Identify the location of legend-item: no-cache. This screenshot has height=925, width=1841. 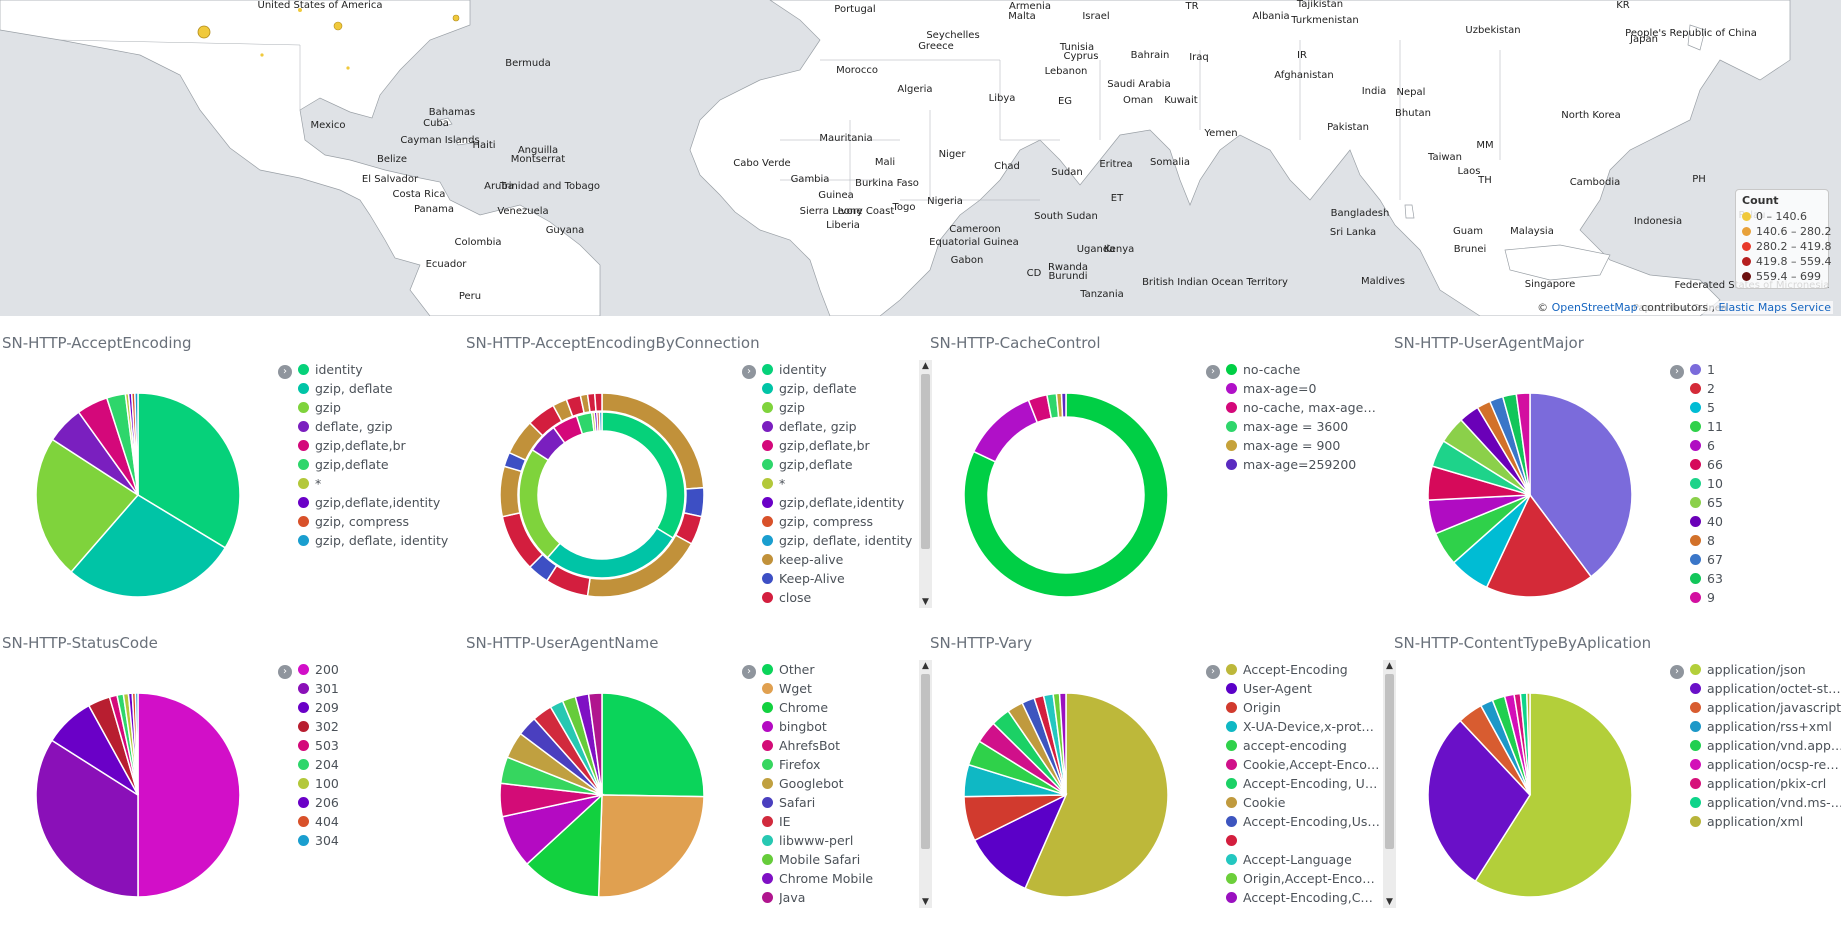
(1303, 369).